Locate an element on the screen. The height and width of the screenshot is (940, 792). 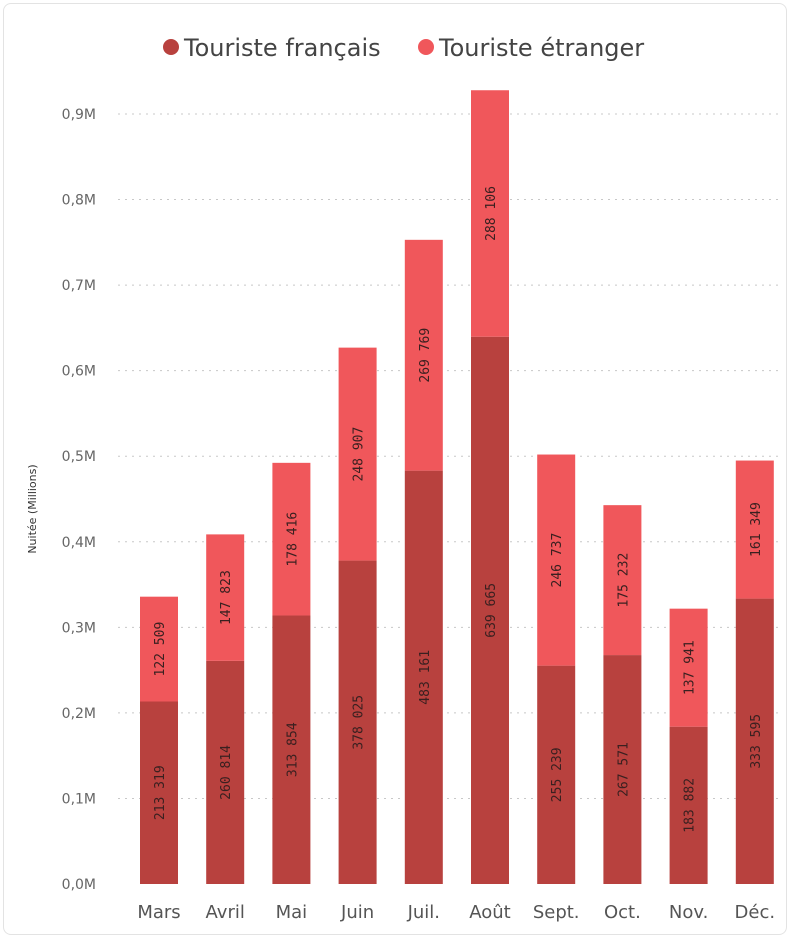
data-label: 161 349 is located at coordinates (756, 529).